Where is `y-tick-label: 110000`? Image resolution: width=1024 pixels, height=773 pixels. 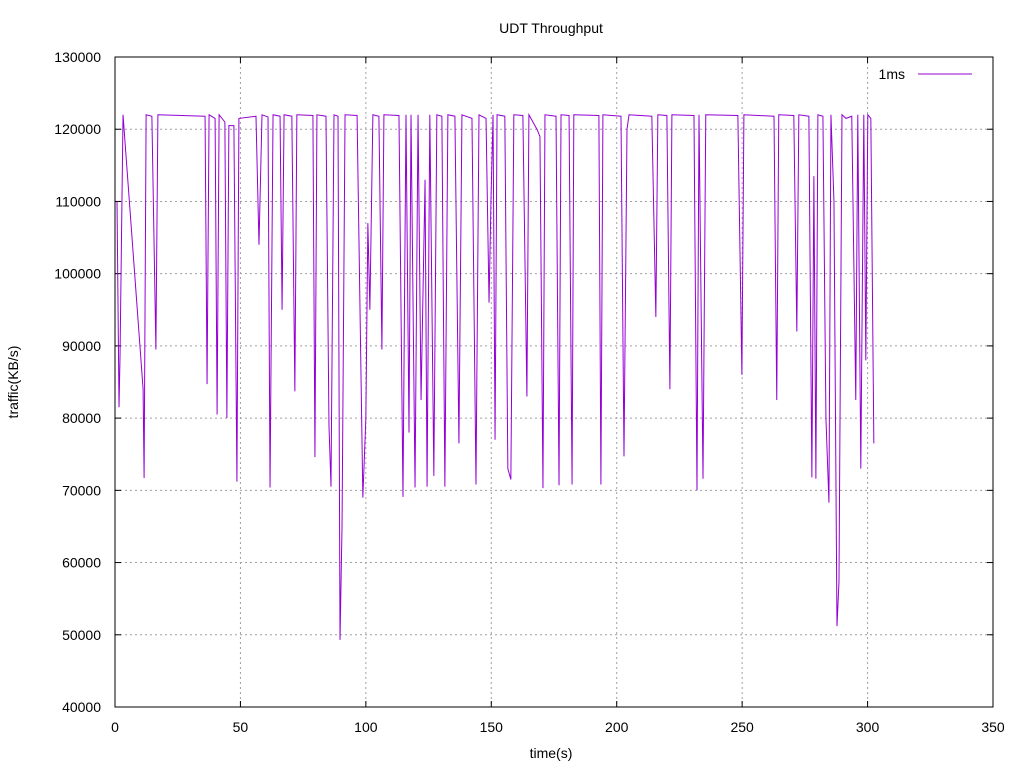
y-tick-label: 110000 is located at coordinates (78, 201).